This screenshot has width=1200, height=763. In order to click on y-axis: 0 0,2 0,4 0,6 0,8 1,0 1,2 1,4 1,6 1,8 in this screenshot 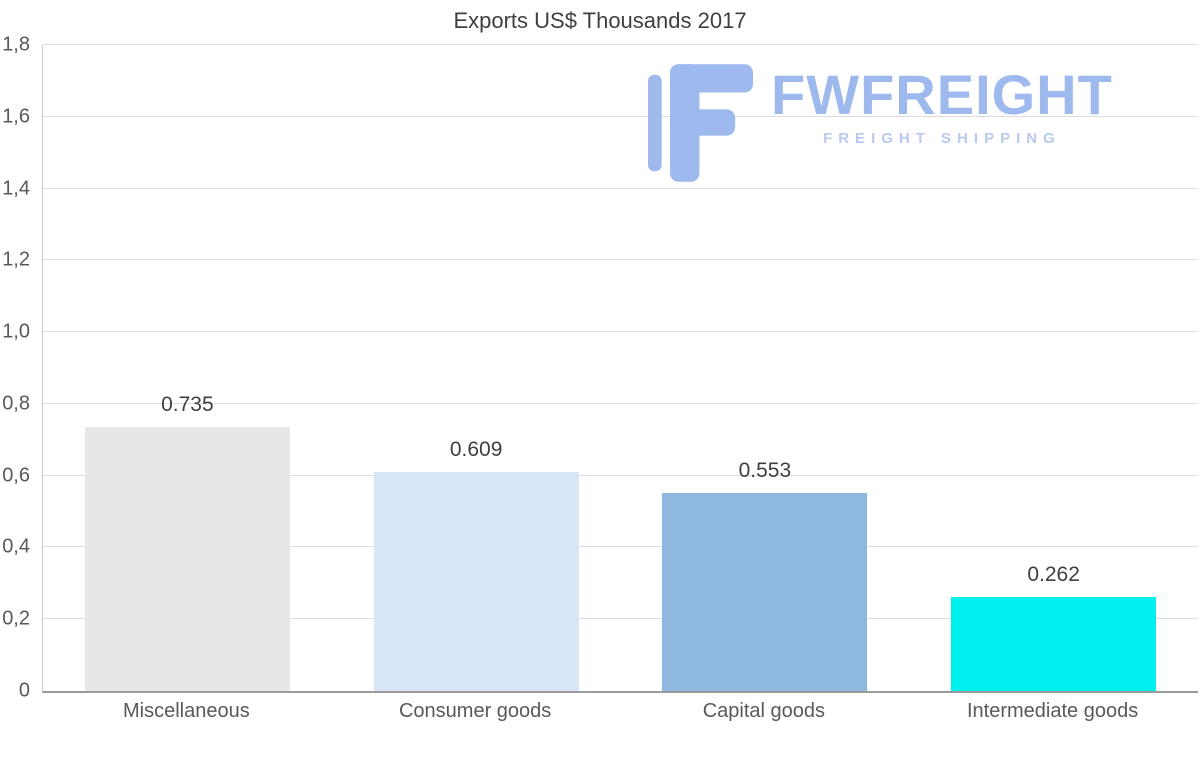, I will do `click(18, 368)`.